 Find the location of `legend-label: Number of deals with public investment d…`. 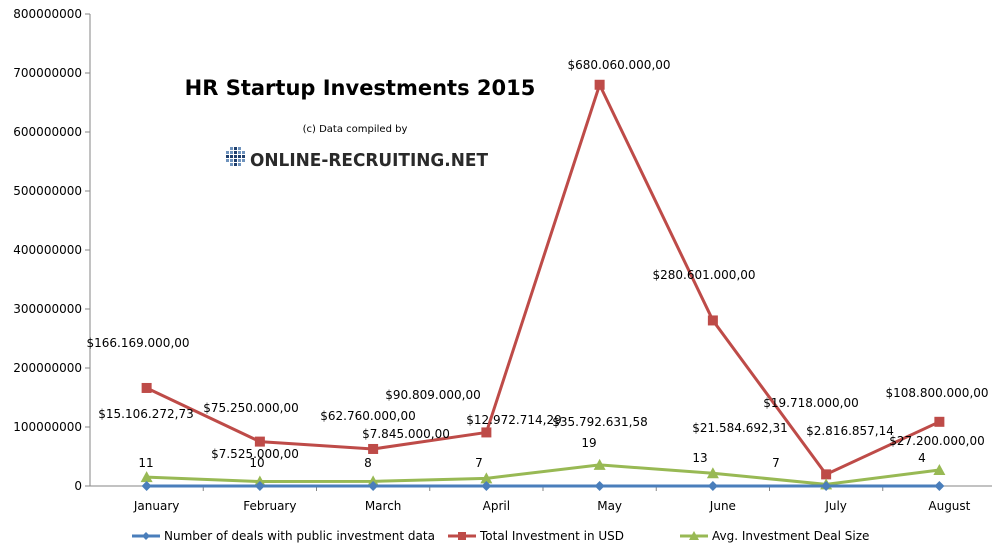

legend-label: Number of deals with public investment d… is located at coordinates (299, 536).